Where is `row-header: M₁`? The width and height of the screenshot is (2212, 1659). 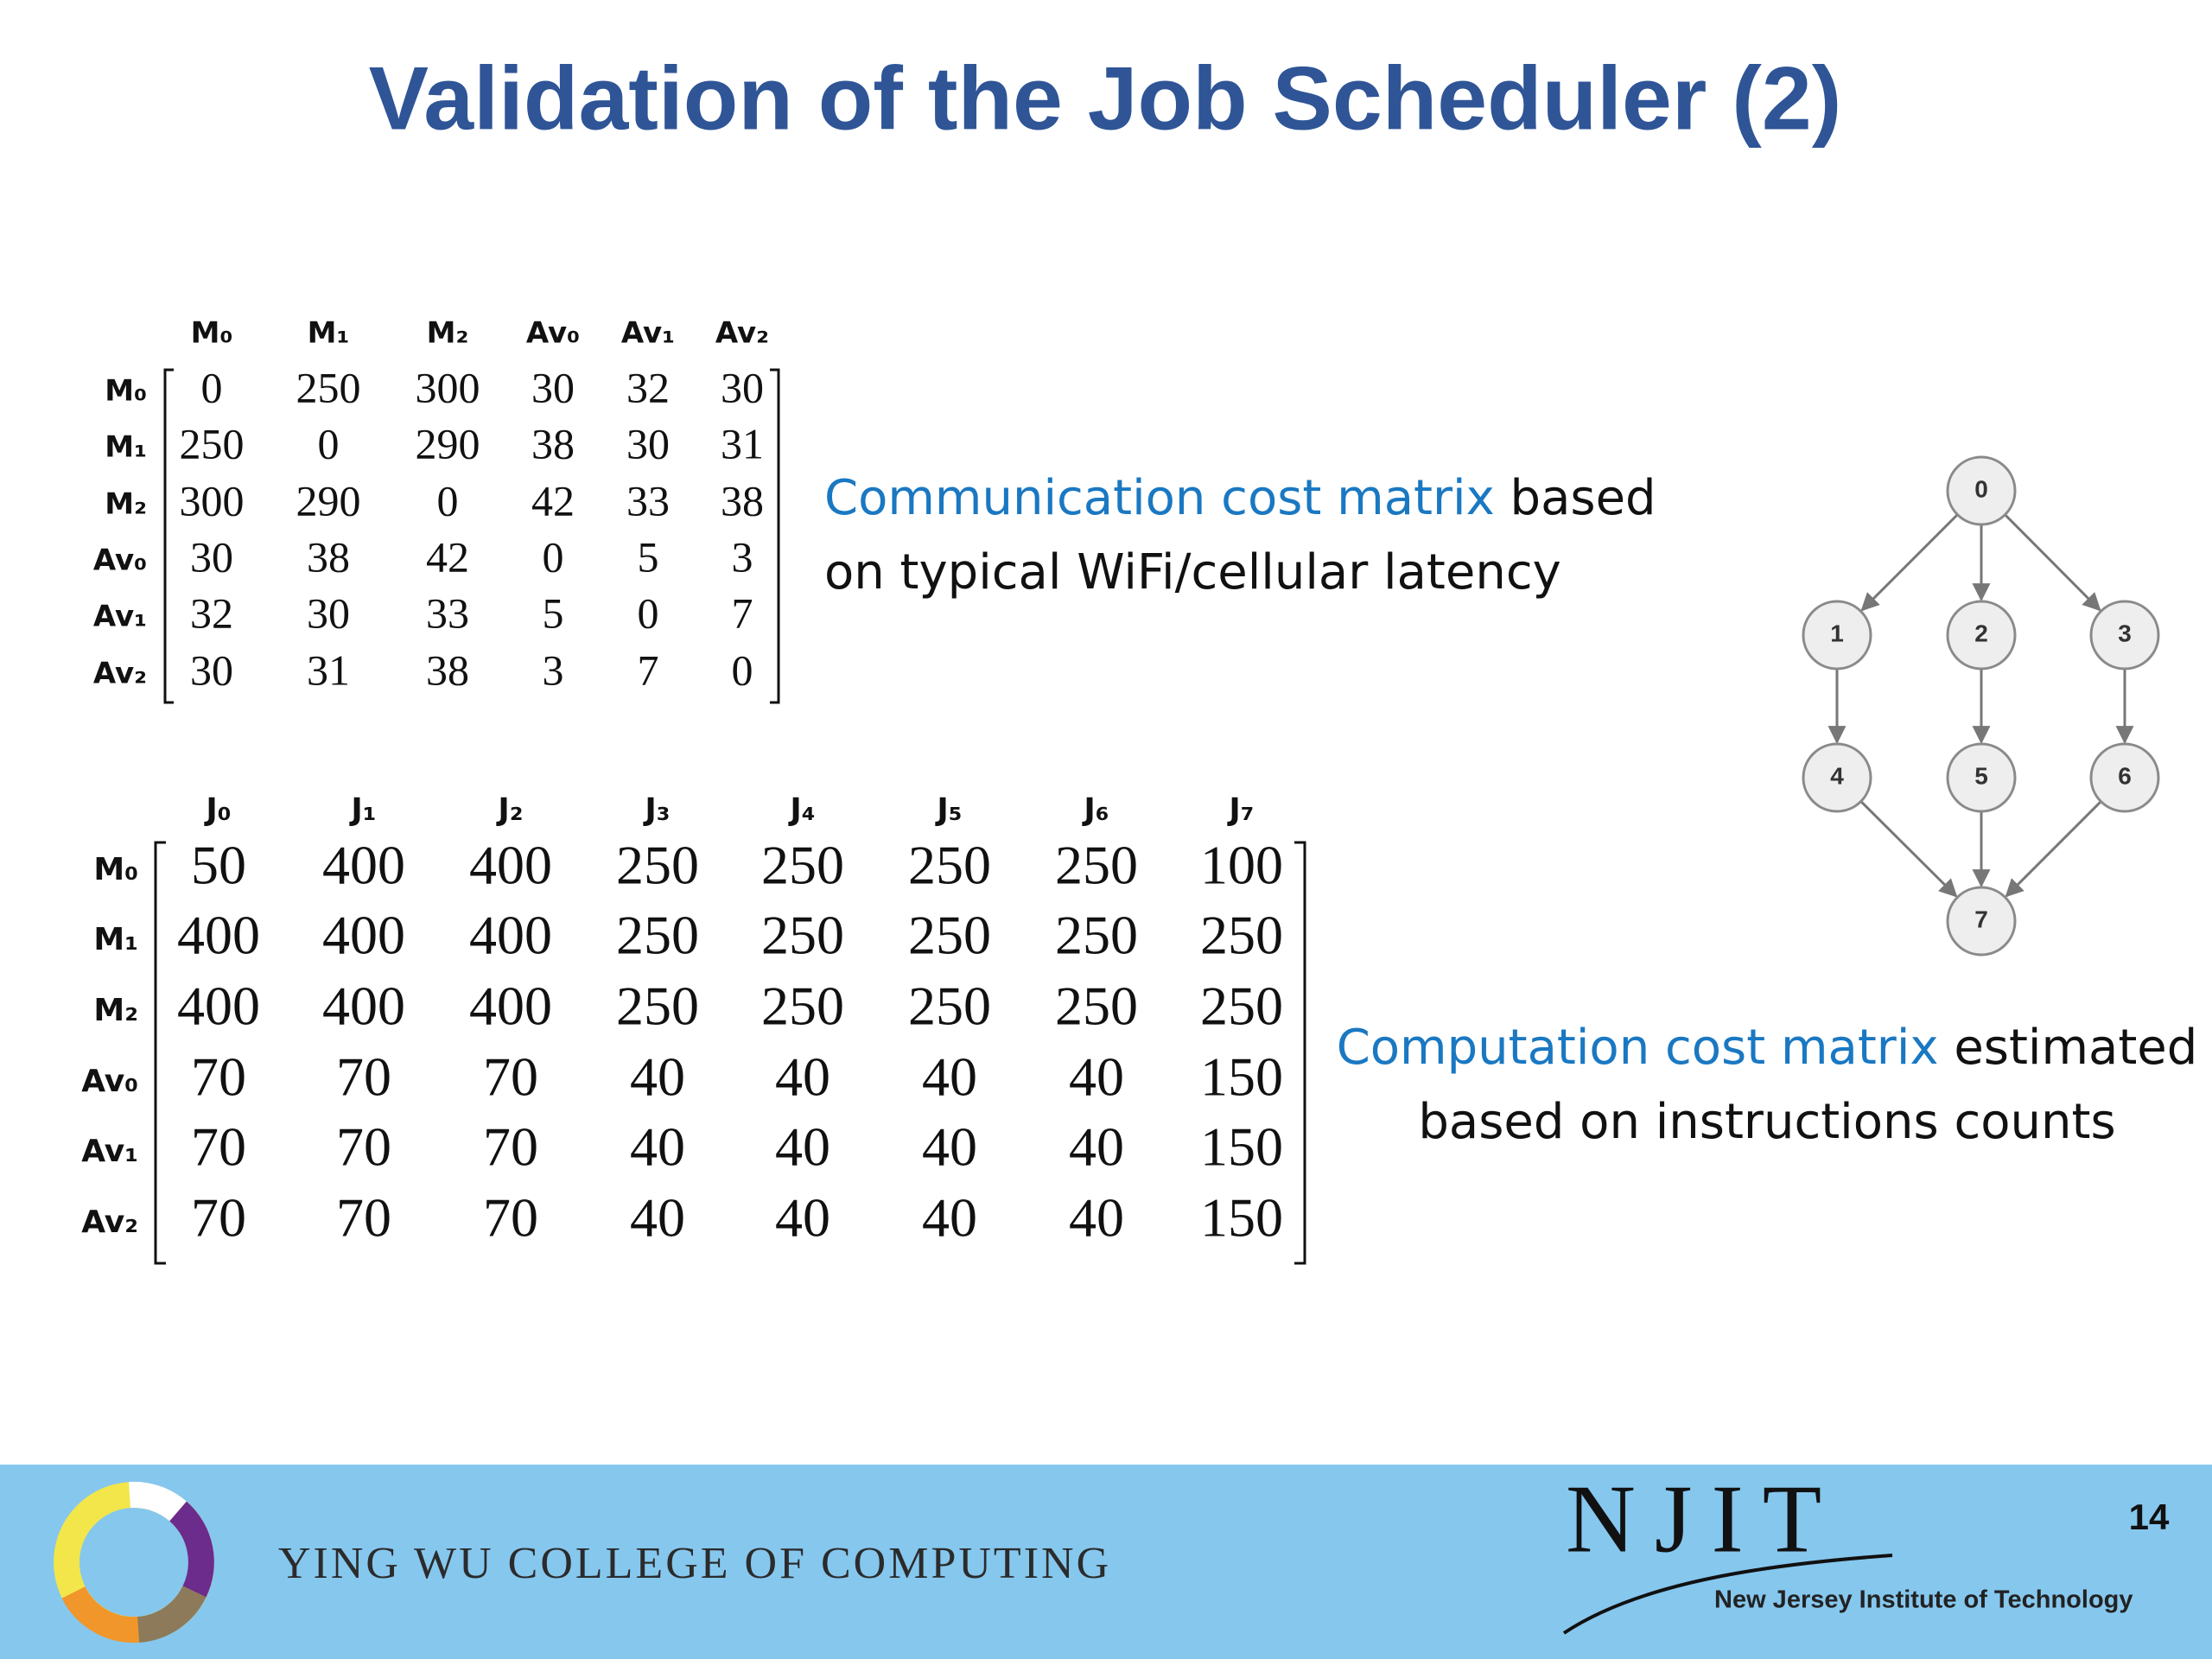
row-header: M₁ is located at coordinates (126, 448).